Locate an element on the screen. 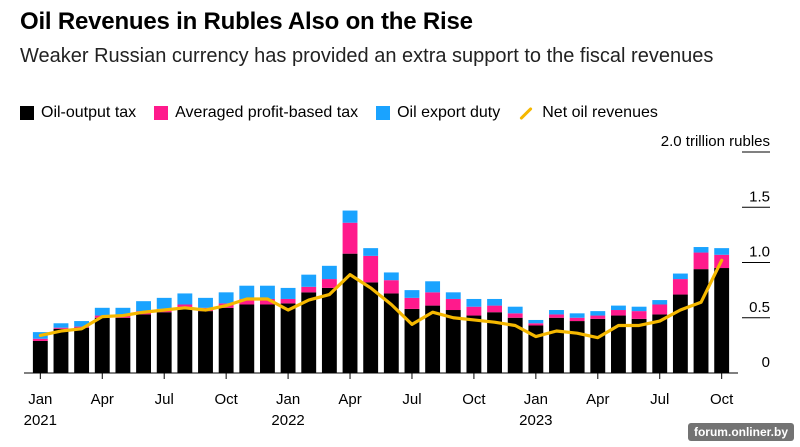 The width and height of the screenshot is (800, 447). legend-item-export-duty: Oil export duty is located at coordinates (438, 113).